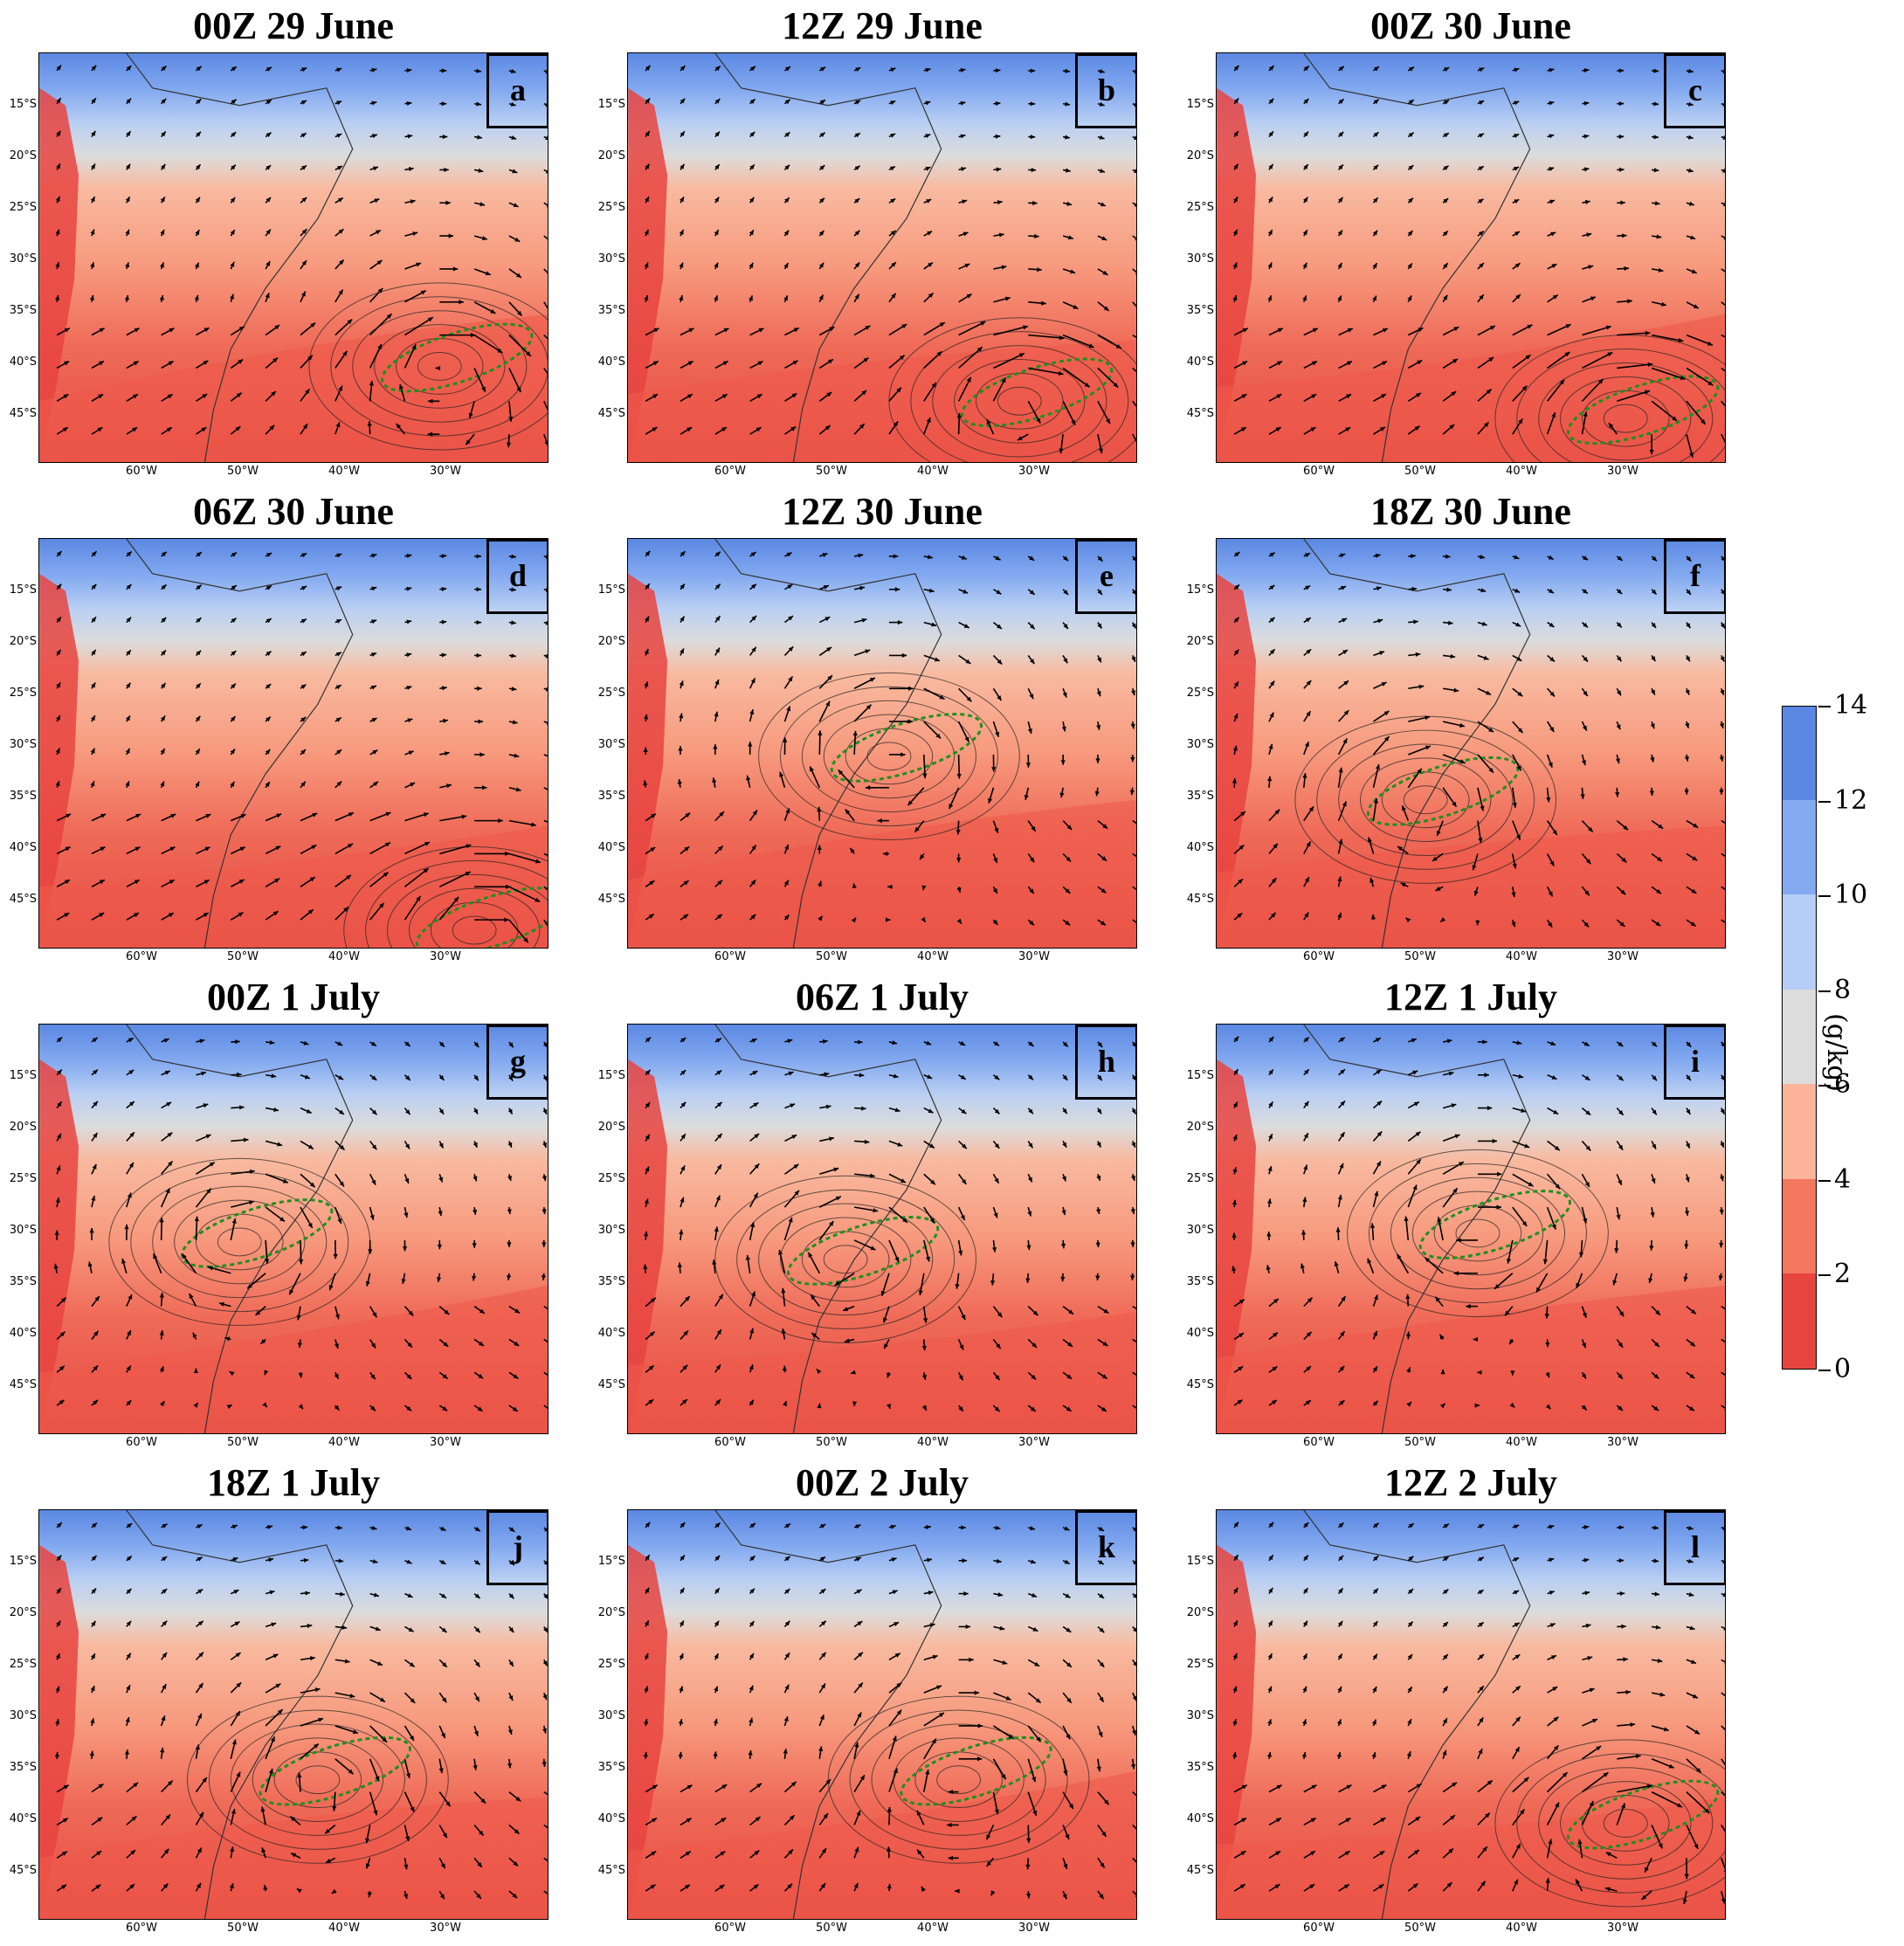 The height and width of the screenshot is (1946, 1904). Describe the element at coordinates (882, 26) in the screenshot. I see `panel-title: 12Z 29 June` at that location.